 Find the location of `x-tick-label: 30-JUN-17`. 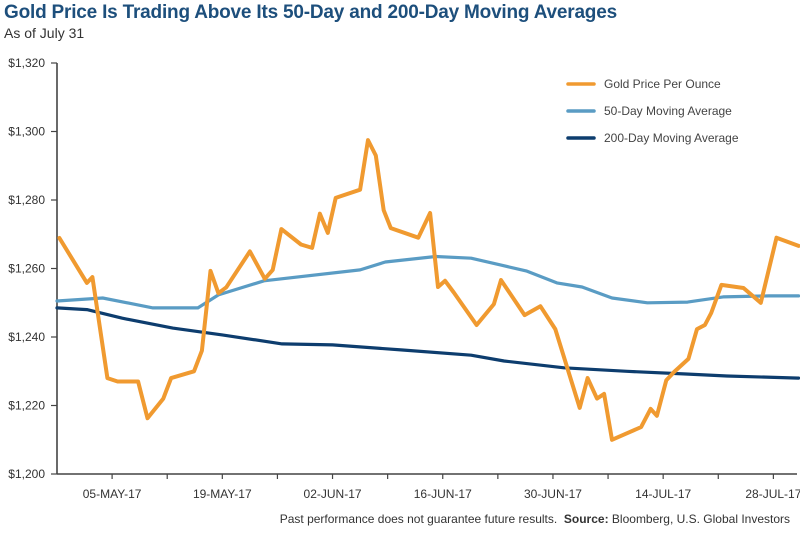

x-tick-label: 30-JUN-17 is located at coordinates (553, 494).